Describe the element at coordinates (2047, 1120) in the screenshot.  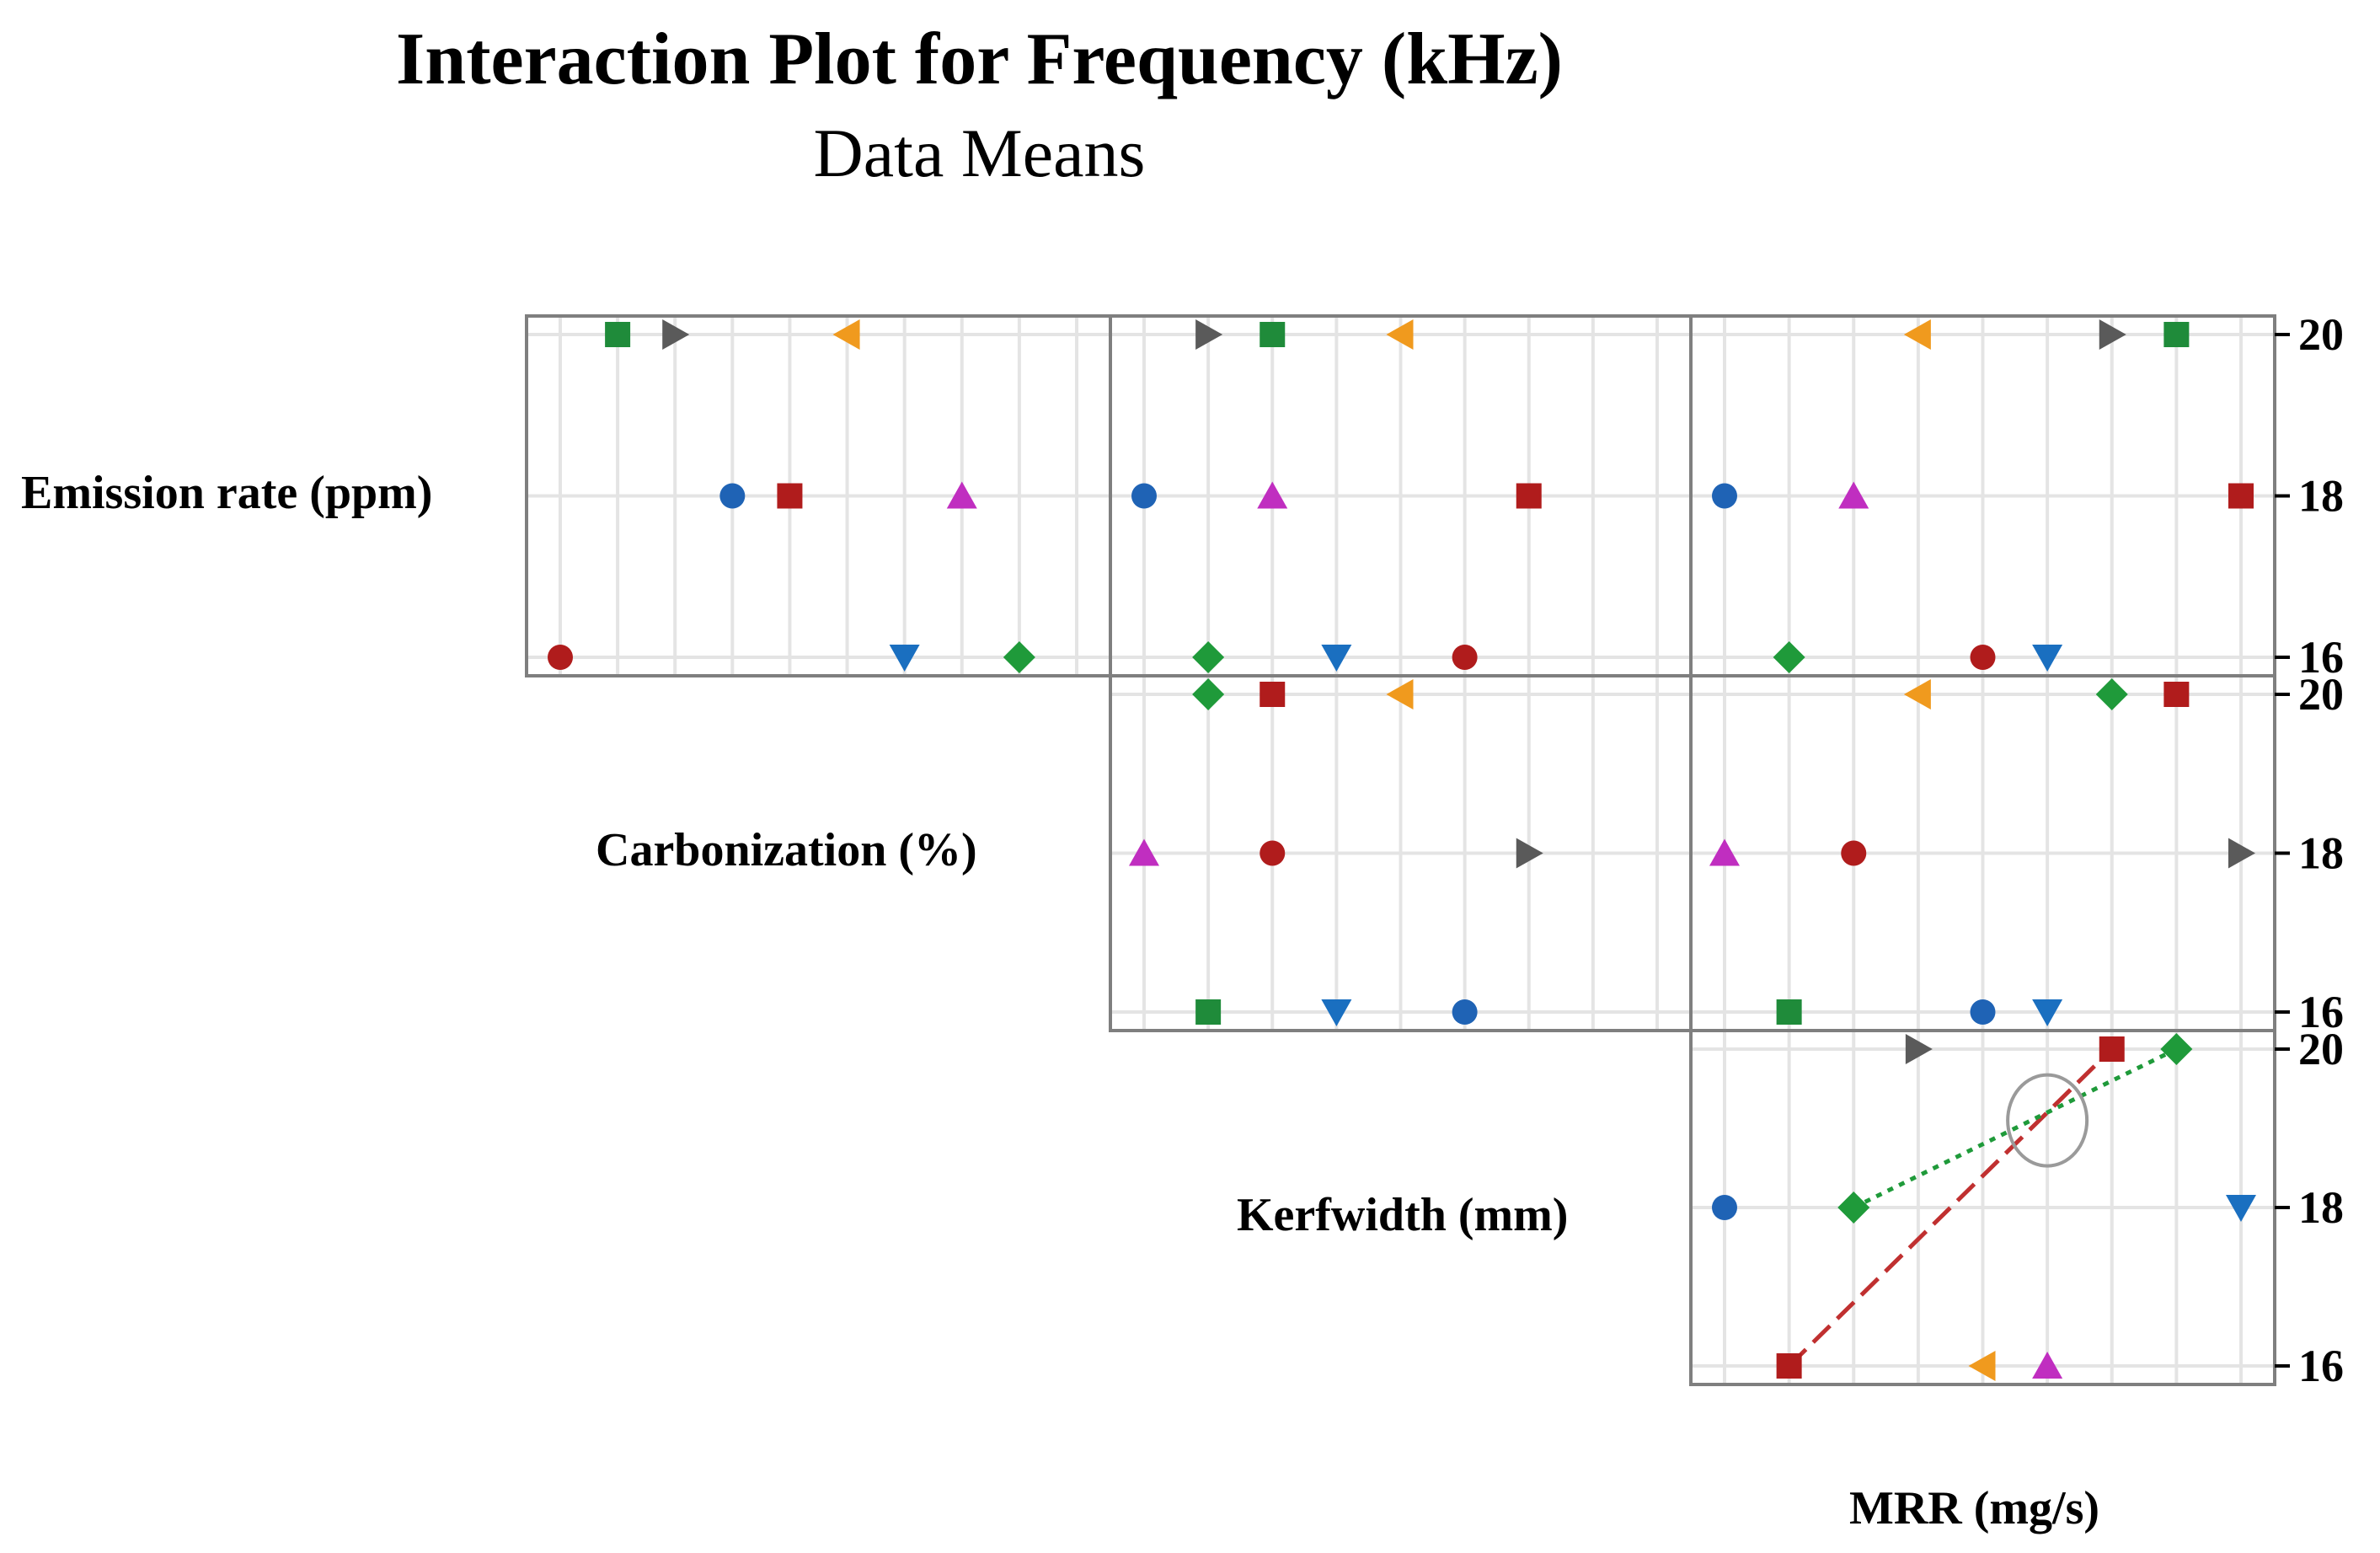
I see `intersection-ellipse` at that location.